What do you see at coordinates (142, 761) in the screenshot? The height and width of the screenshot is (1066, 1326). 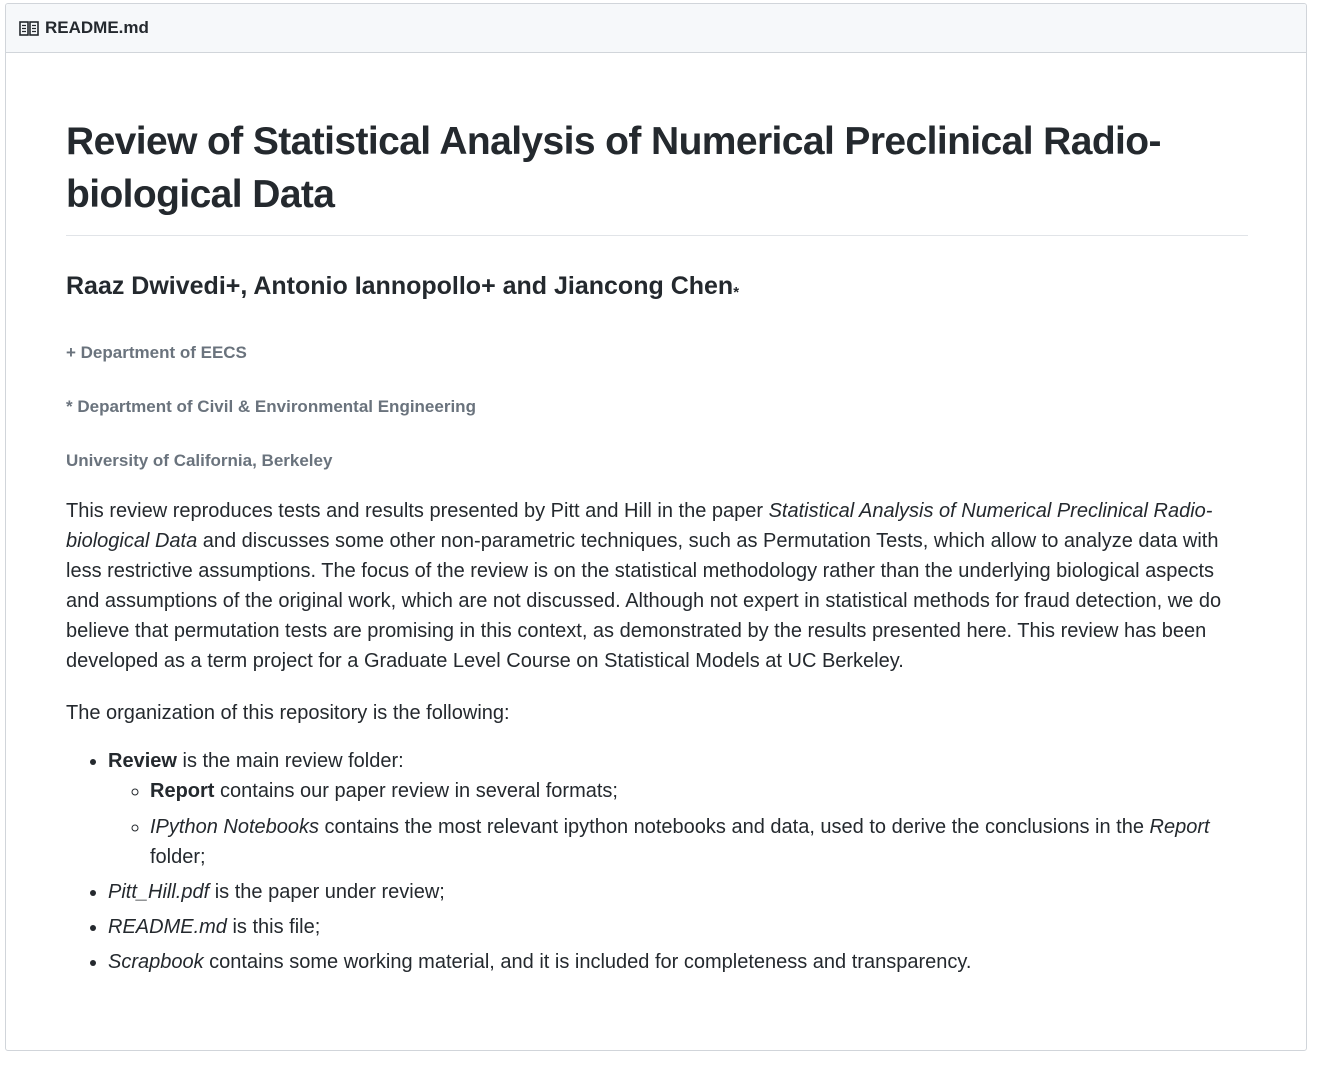 I see `review-name: Review` at bounding box center [142, 761].